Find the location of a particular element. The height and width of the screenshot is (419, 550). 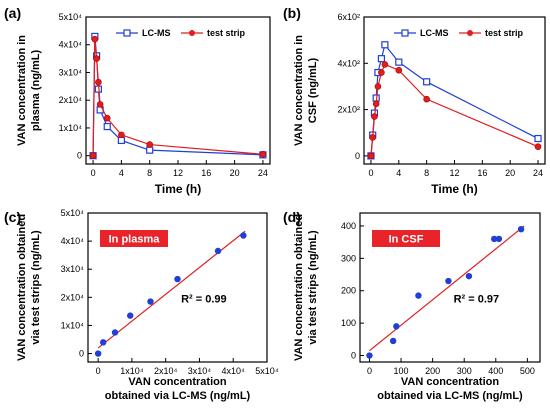

y-tick-label: 4x10⁴ is located at coordinates (71, 45).